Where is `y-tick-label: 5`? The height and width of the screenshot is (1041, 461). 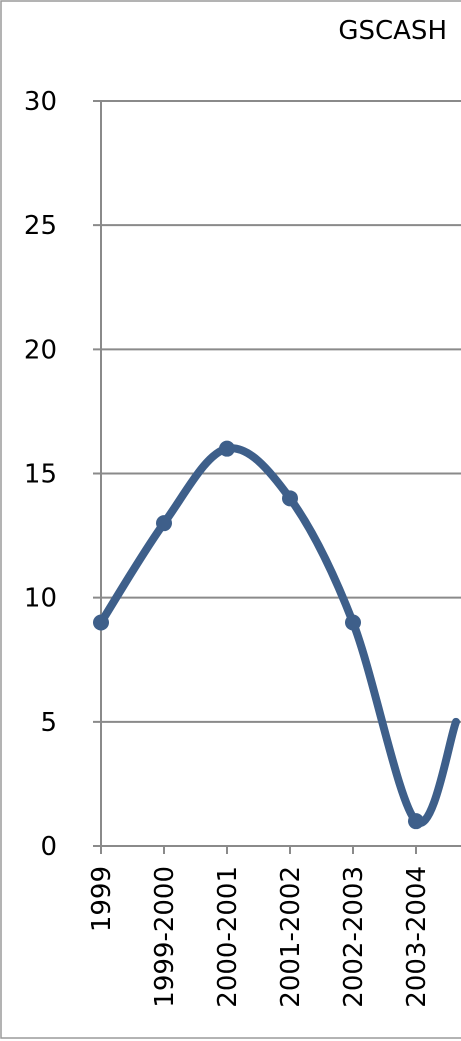
y-tick-label: 5 is located at coordinates (48, 723).